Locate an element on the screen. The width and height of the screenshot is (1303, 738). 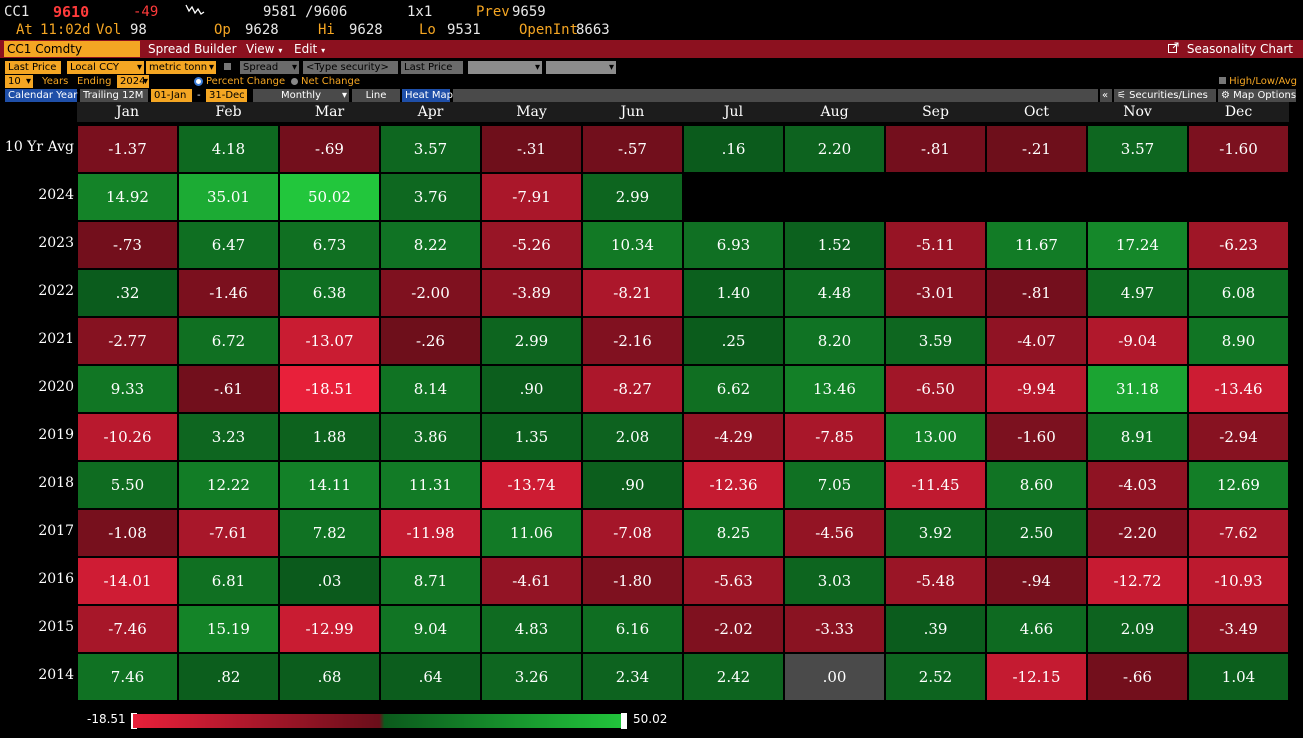
spread-builder-menu: Spread Builder is located at coordinates (192, 49).